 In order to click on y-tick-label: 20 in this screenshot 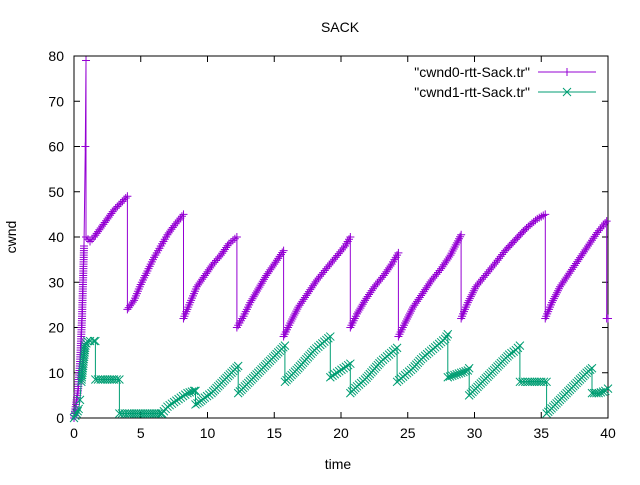, I will do `click(56, 328)`.